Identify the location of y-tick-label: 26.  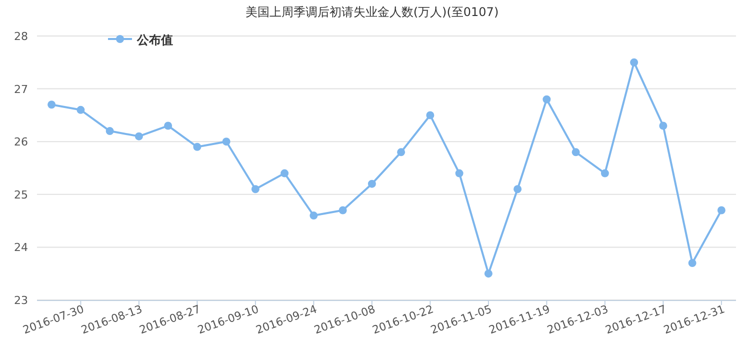
(21, 142).